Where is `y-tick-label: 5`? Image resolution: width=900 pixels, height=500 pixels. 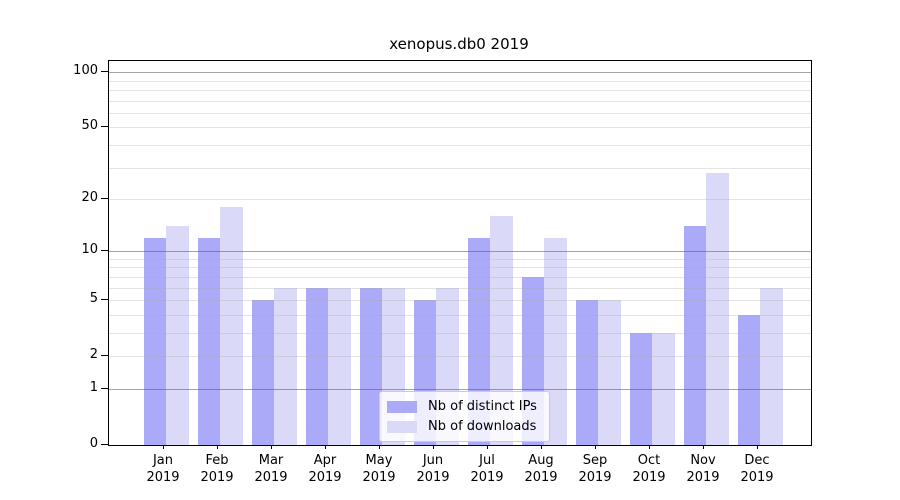 y-tick-label: 5 is located at coordinates (93, 299).